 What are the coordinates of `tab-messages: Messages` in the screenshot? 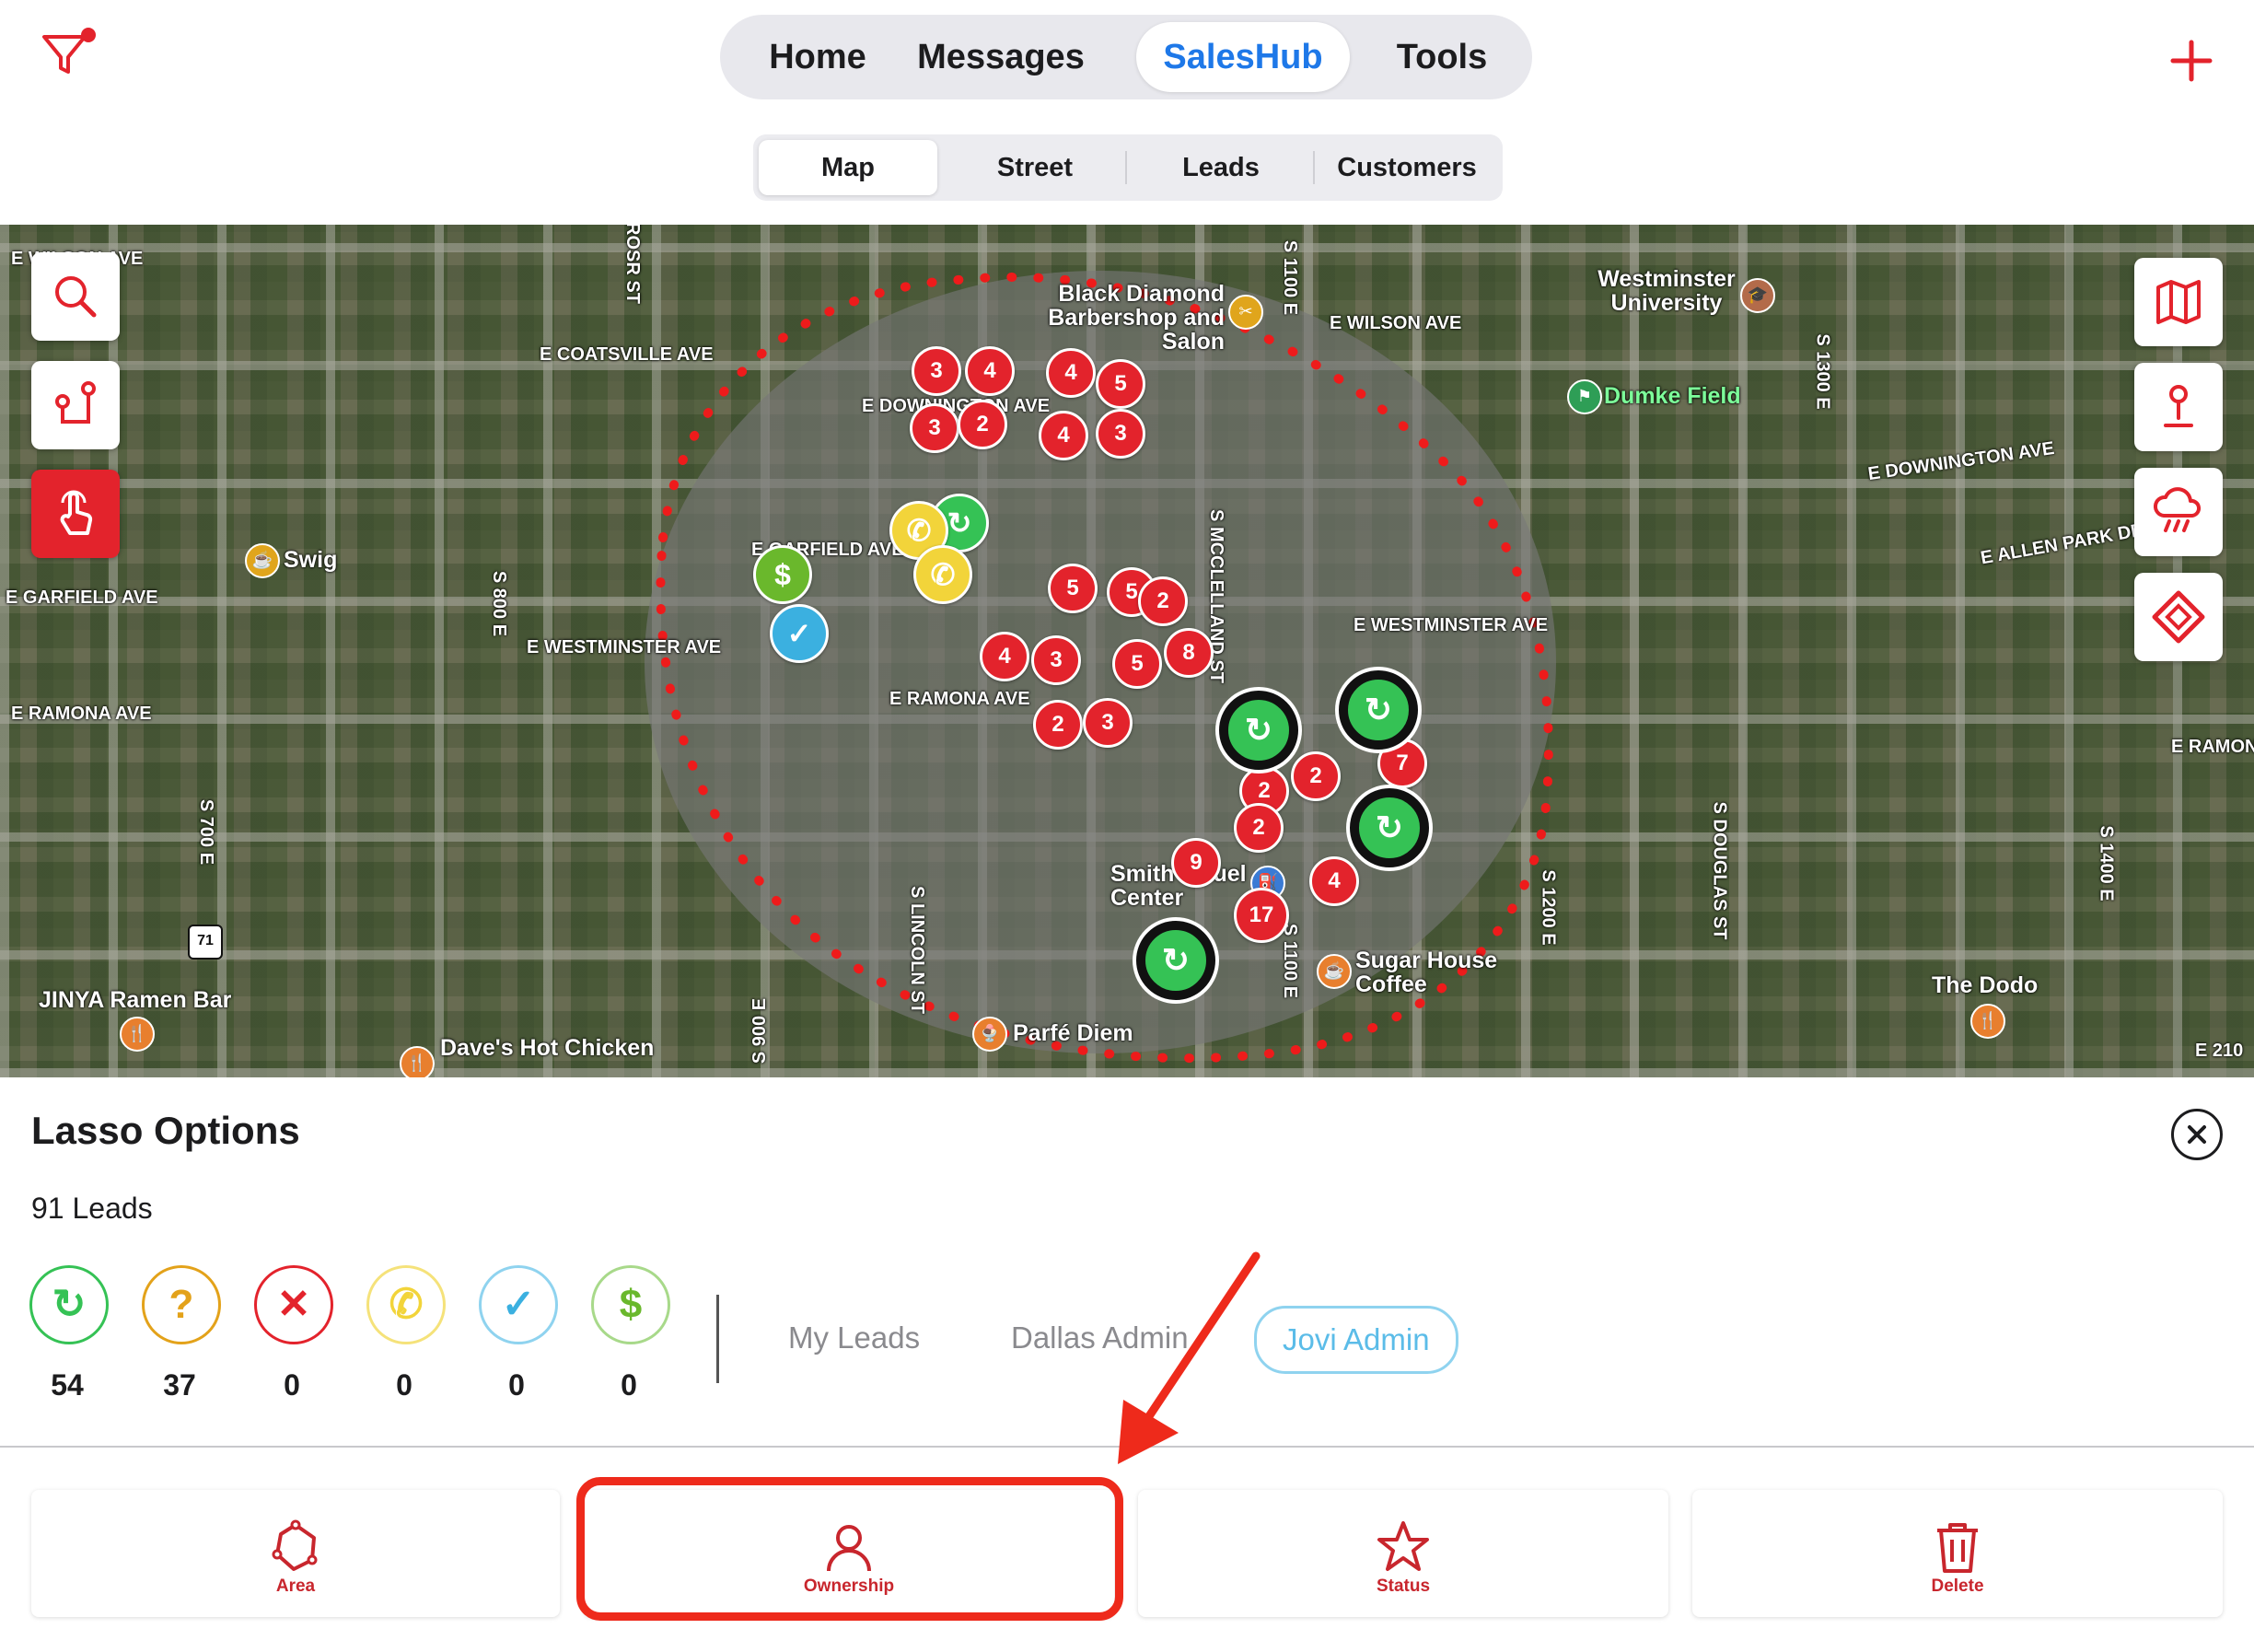 It's located at (1001, 57).